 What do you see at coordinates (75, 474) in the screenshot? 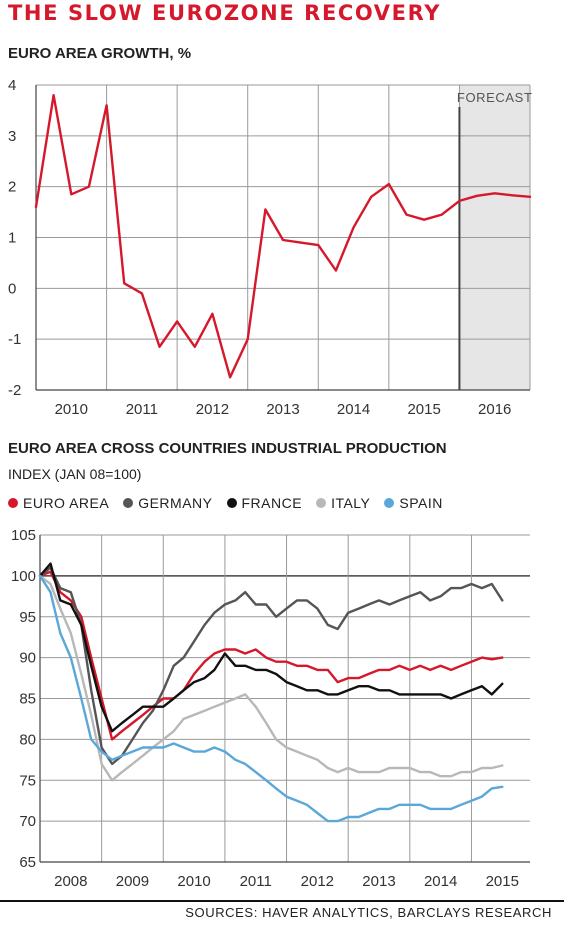
I see `chart2-subtitle: INDEX (JAN 08=100)` at bounding box center [75, 474].